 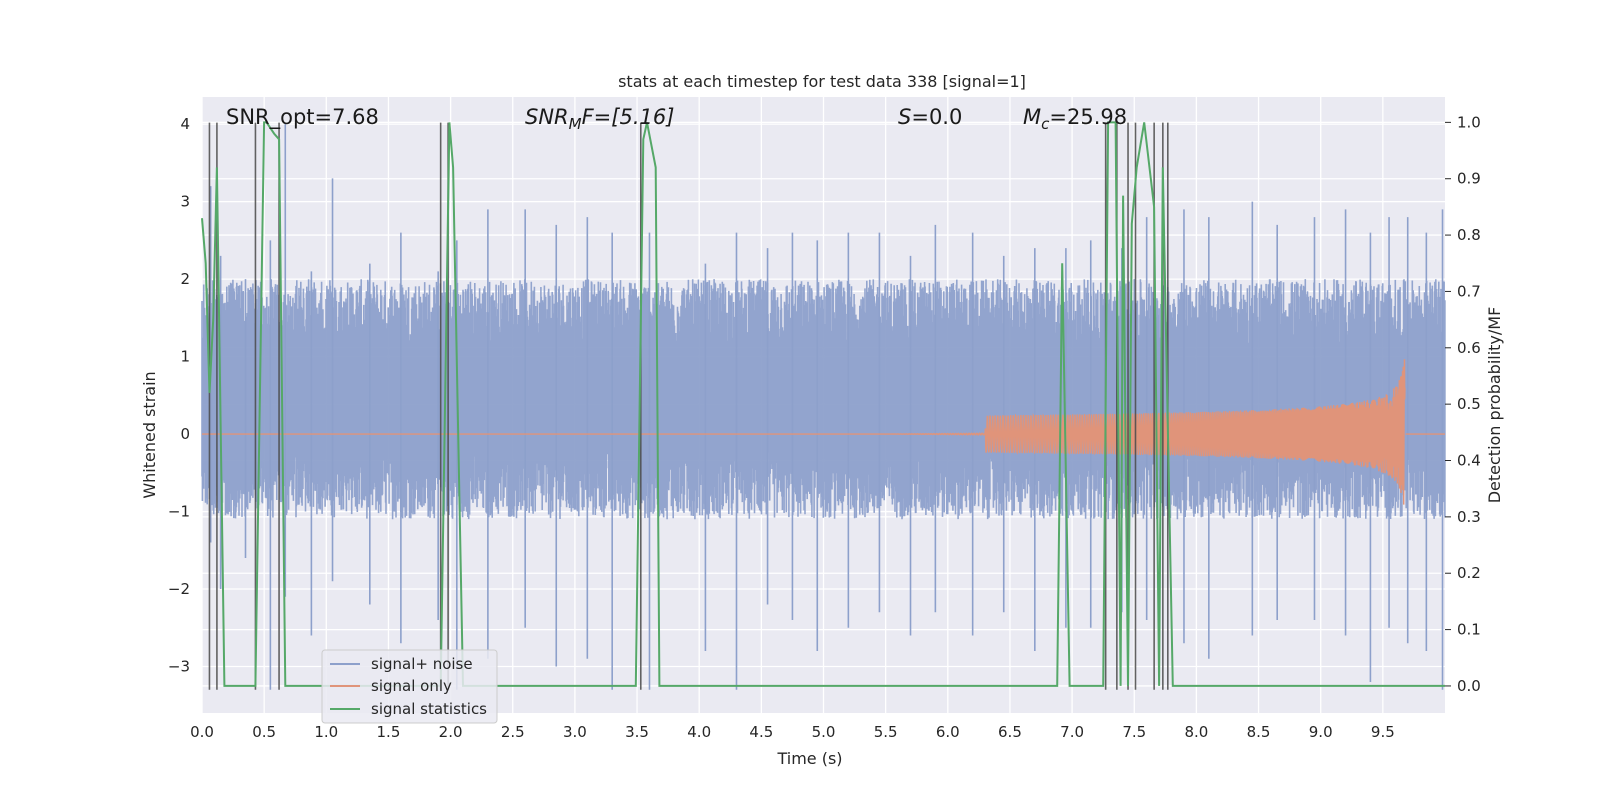 What do you see at coordinates (1075, 119) in the screenshot?
I see `annotation-mc: Mc=25.98` at bounding box center [1075, 119].